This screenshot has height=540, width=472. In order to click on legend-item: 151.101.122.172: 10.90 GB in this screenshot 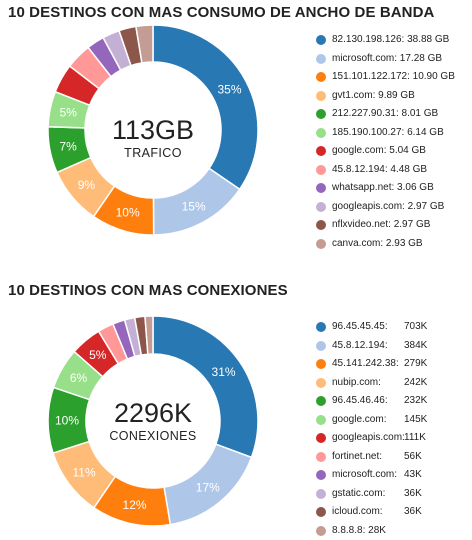, I will do `click(384, 77)`.